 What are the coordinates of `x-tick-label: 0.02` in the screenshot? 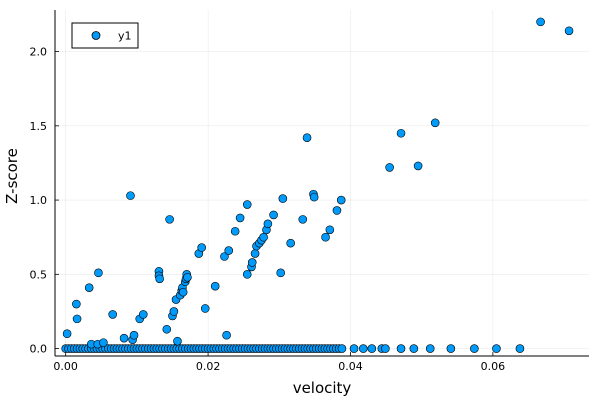 It's located at (208, 366).